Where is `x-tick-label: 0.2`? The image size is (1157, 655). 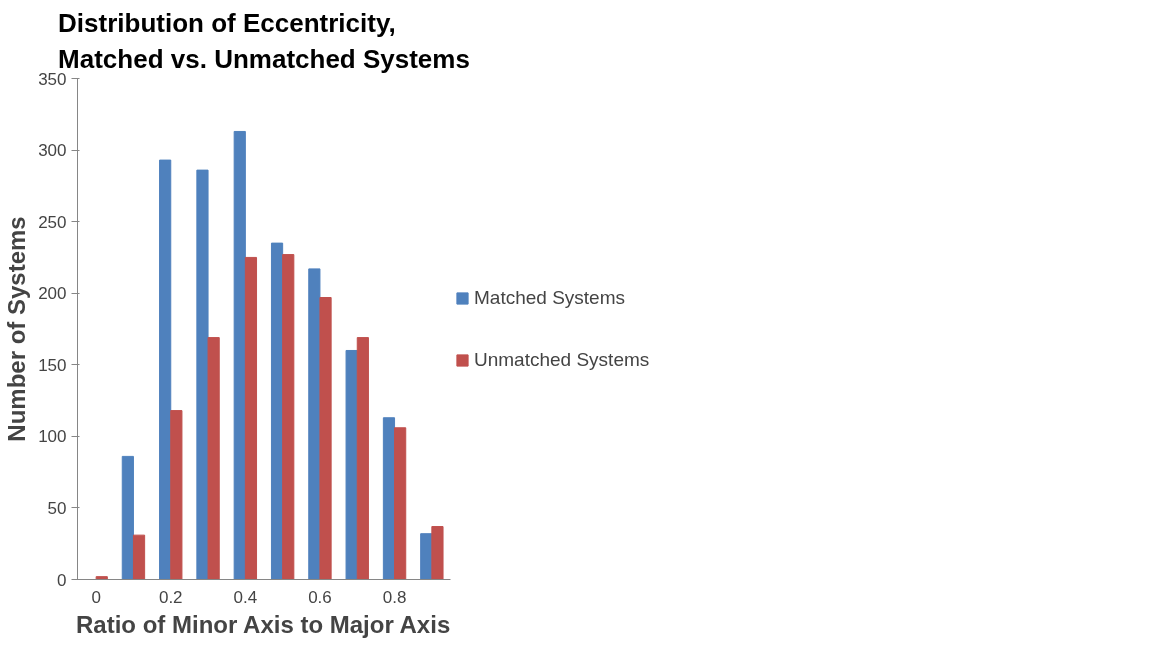 x-tick-label: 0.2 is located at coordinates (170, 597).